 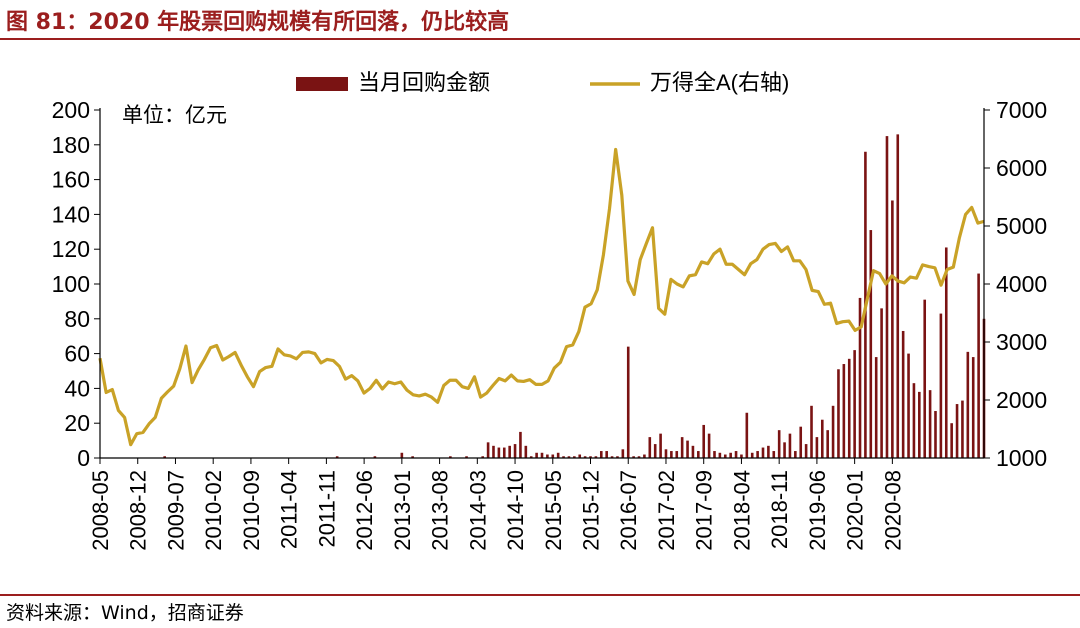 What do you see at coordinates (258, 22) in the screenshot?
I see `figure-title: 图 81：2020 年股票回购规模有所回落，仍比较高` at bounding box center [258, 22].